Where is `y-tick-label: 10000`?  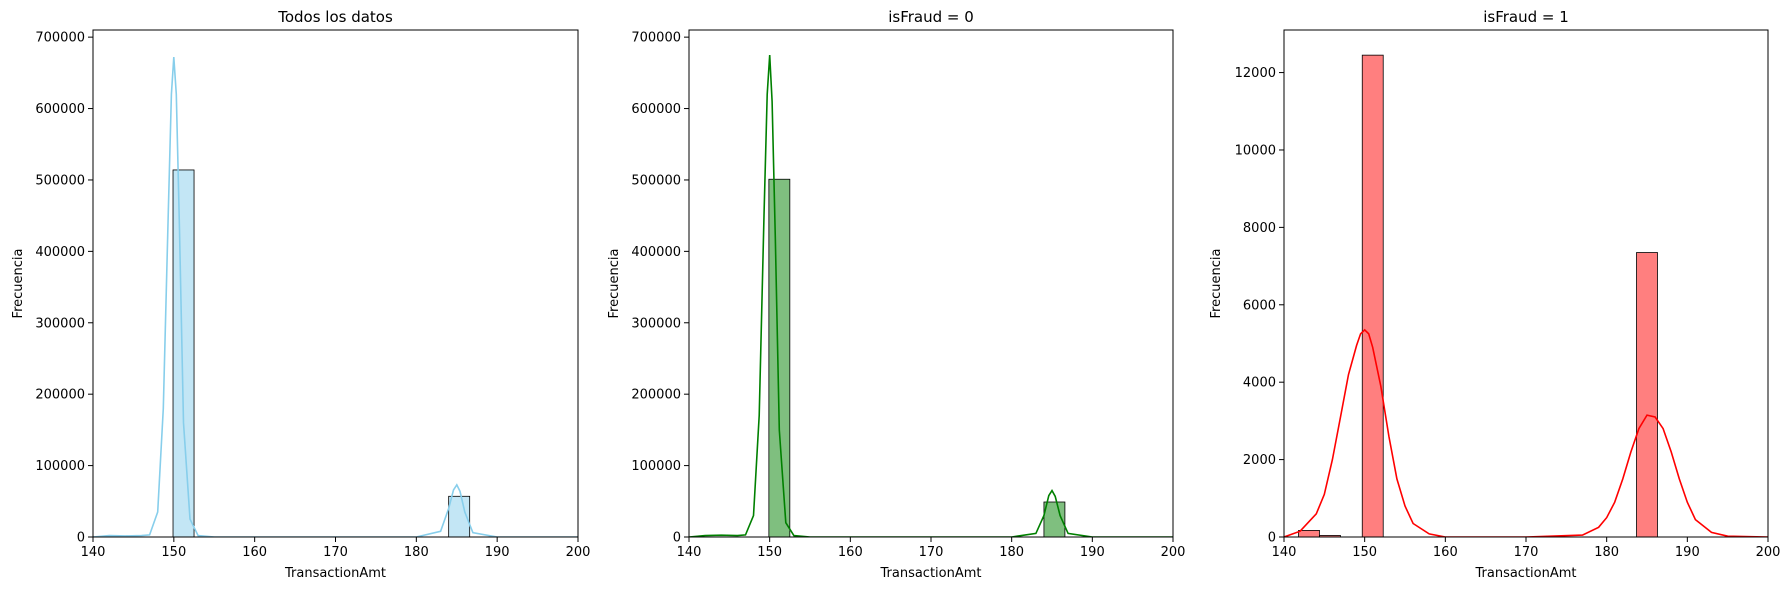
y-tick-label: 10000 is located at coordinates (1255, 150).